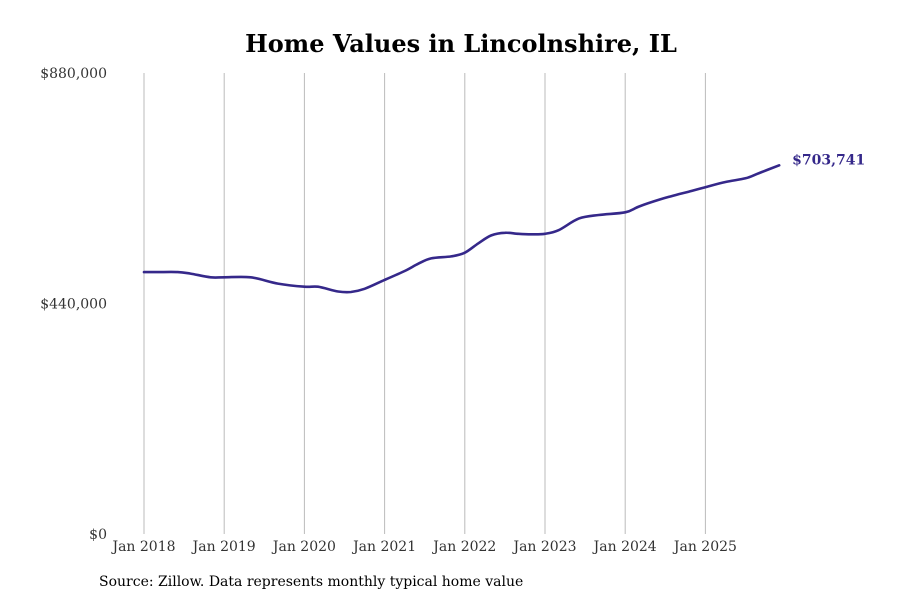 The image size is (900, 600). I want to click on x-tick-label: Jan 2020, so click(303, 547).